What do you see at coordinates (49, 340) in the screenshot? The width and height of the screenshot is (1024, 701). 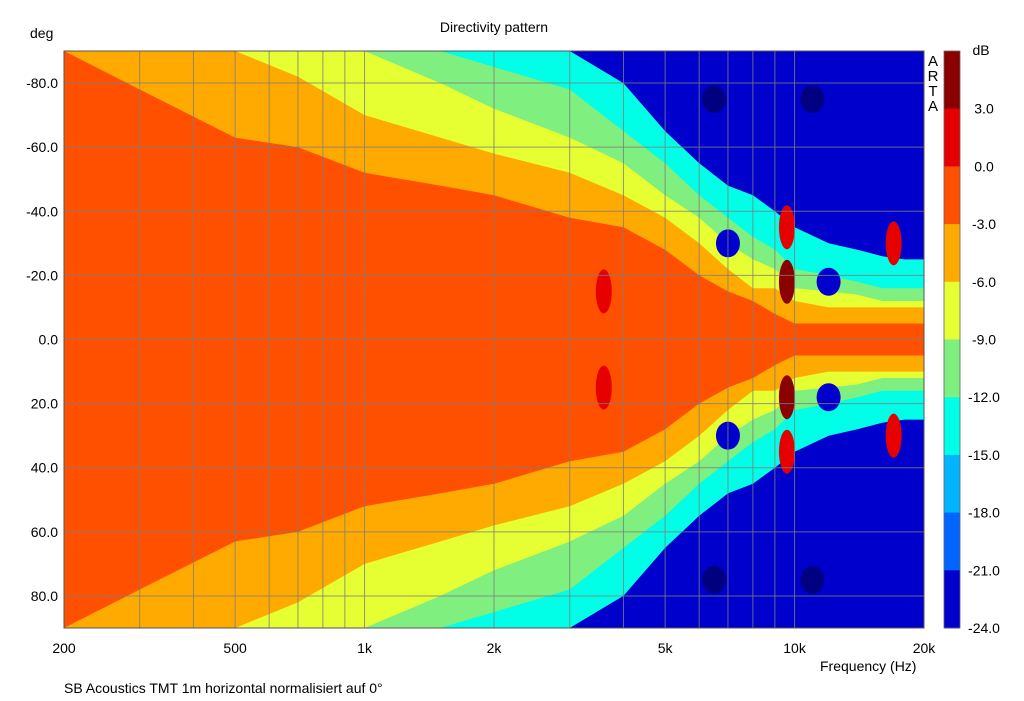 I see `y-tick-label: 0.0` at bounding box center [49, 340].